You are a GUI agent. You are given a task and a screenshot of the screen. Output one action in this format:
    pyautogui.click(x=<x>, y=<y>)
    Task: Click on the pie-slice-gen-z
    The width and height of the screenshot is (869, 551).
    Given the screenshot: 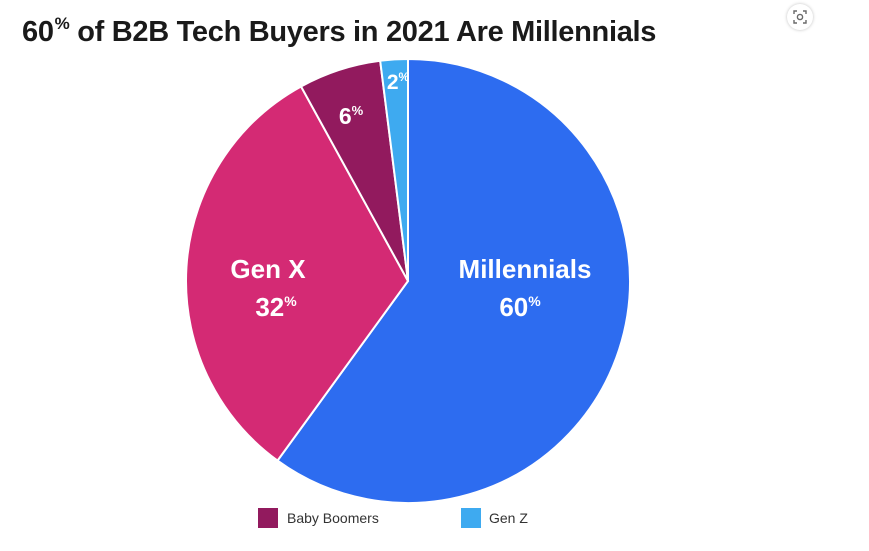 What is the action you would take?
    pyautogui.click(x=394, y=169)
    